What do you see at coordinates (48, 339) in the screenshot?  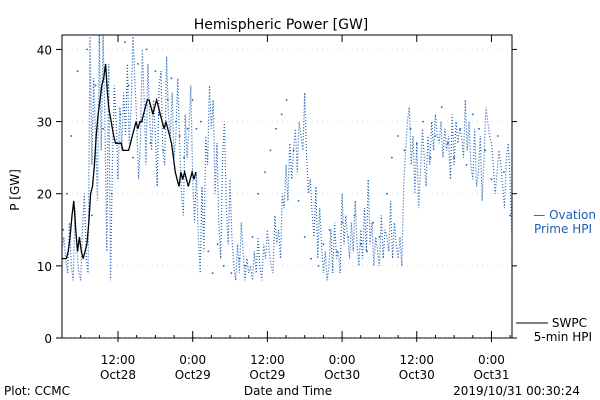 I see `y-tick-label: 0` at bounding box center [48, 339].